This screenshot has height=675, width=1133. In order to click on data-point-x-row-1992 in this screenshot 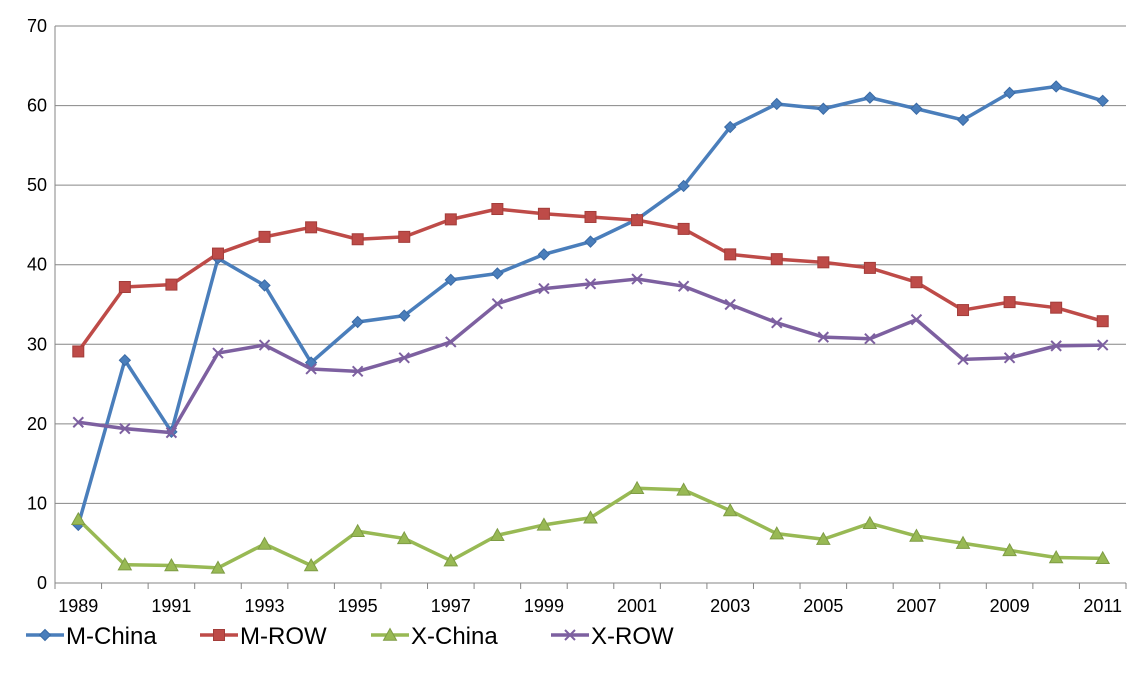, I will do `click(218, 353)`.